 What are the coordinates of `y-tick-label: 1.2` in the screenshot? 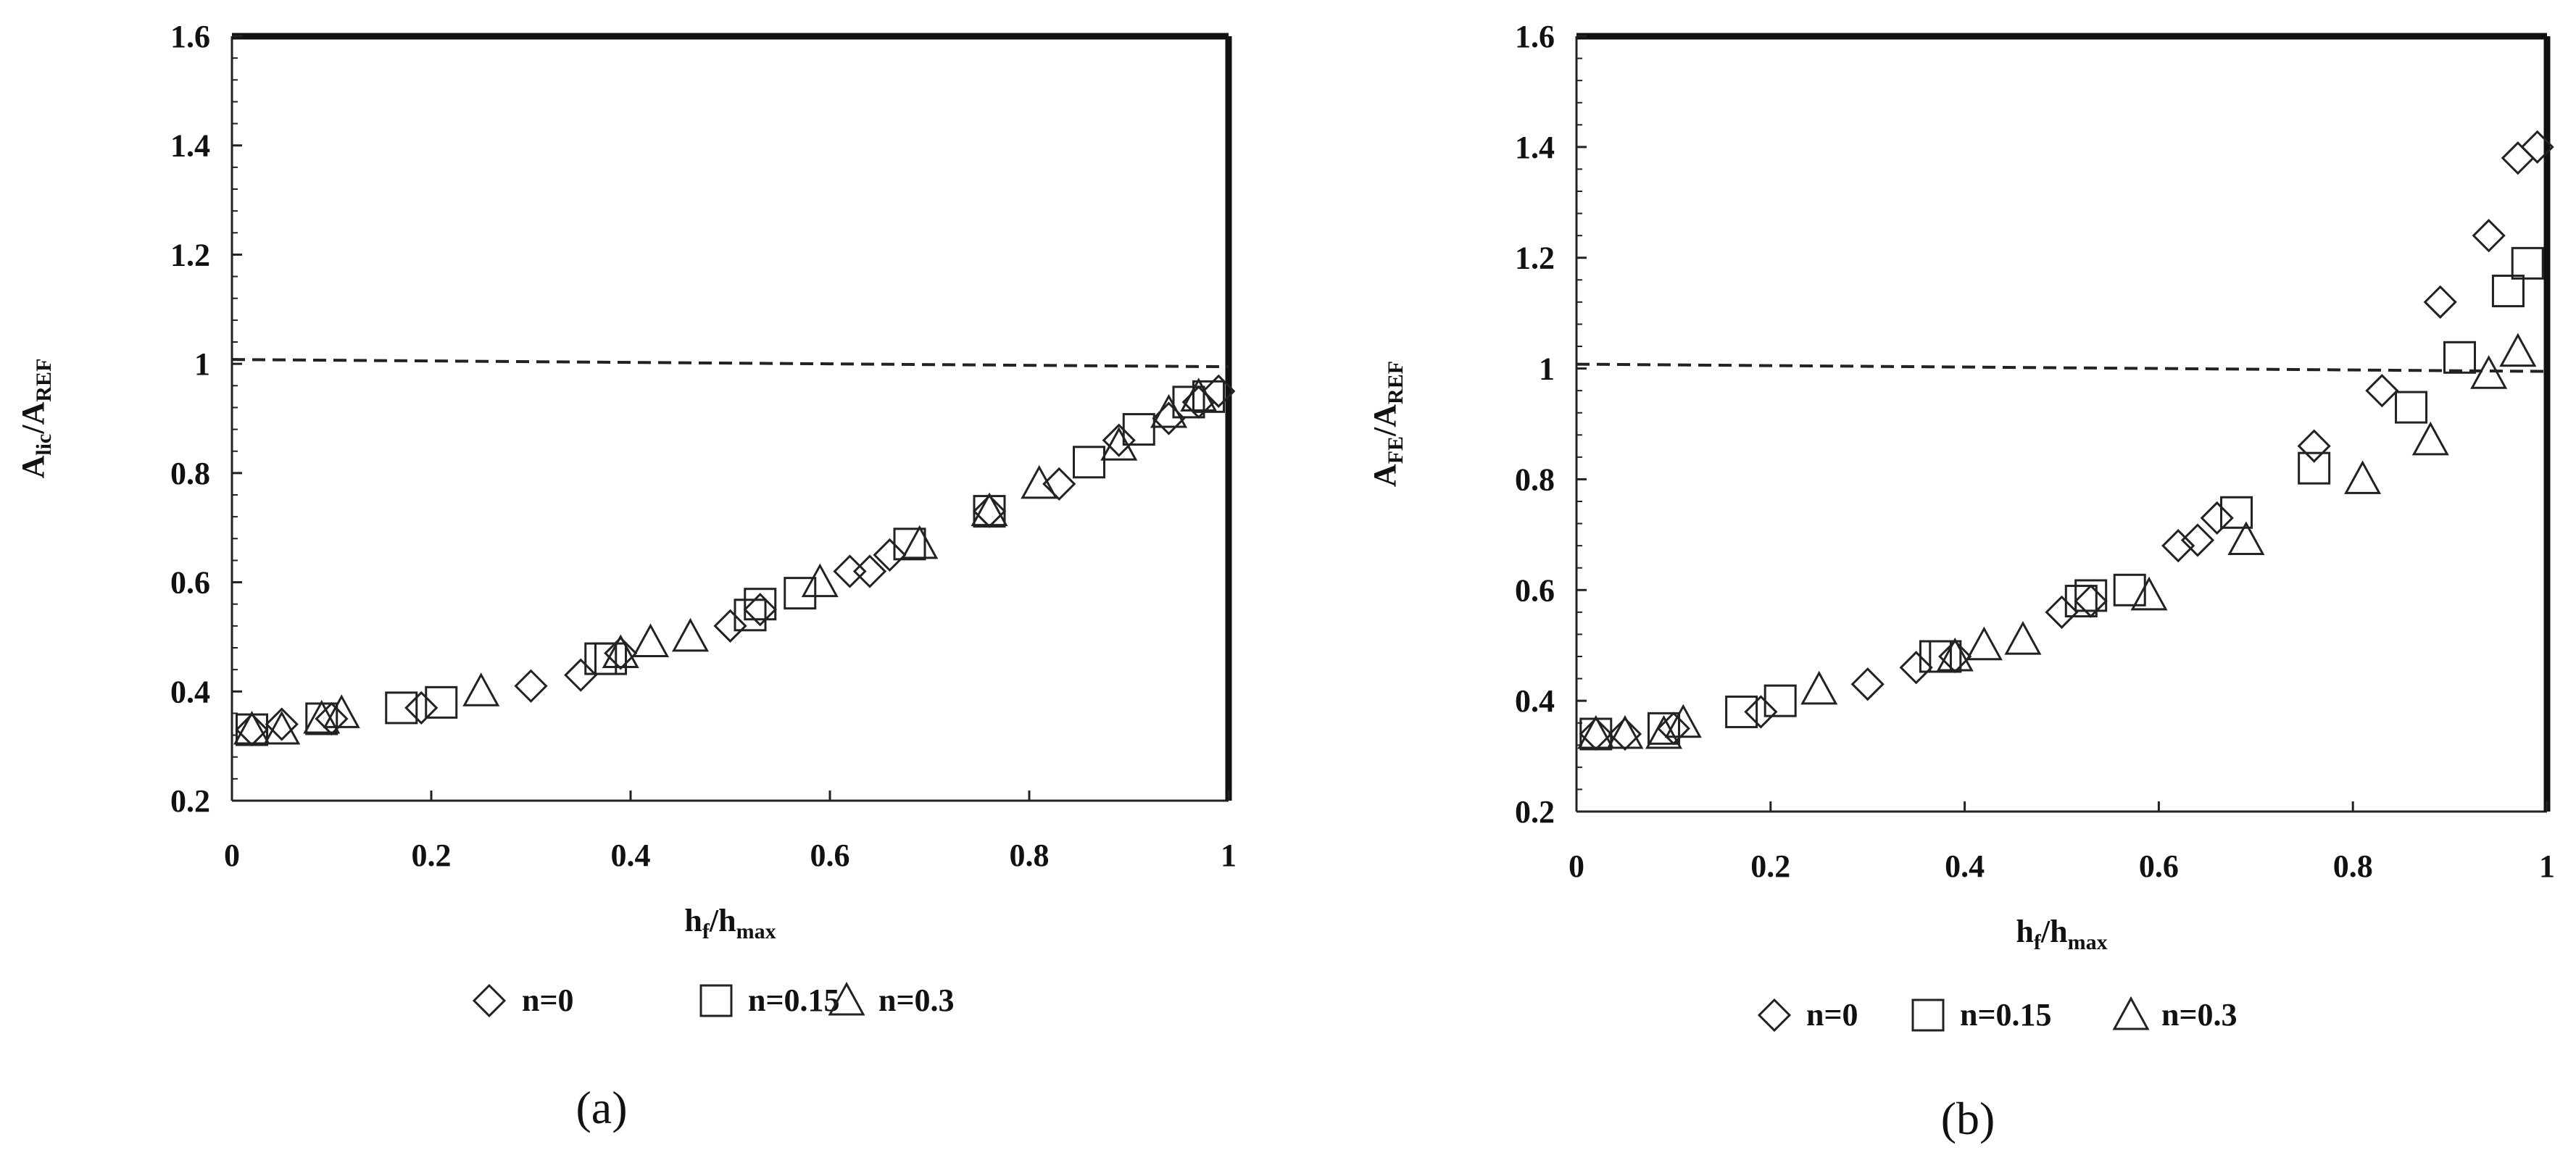 It's located at (1535, 258).